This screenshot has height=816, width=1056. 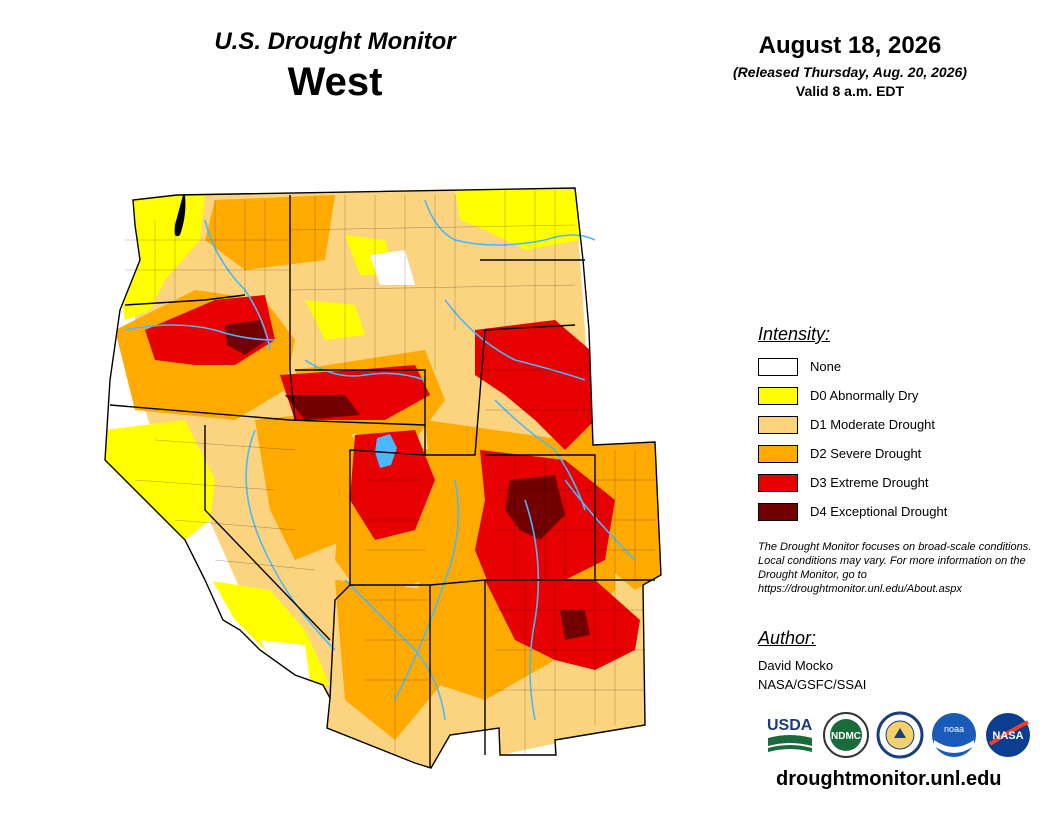 I want to click on legend-row-d2: D2 Severe Drought, so click(x=903, y=453).